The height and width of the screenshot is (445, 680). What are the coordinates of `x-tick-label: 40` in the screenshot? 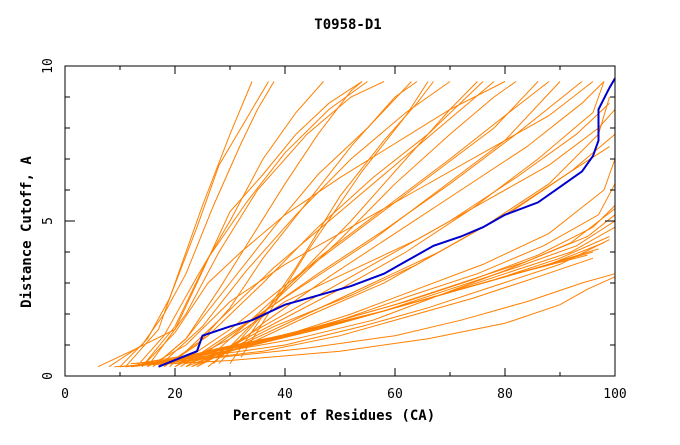 It's located at (285, 394).